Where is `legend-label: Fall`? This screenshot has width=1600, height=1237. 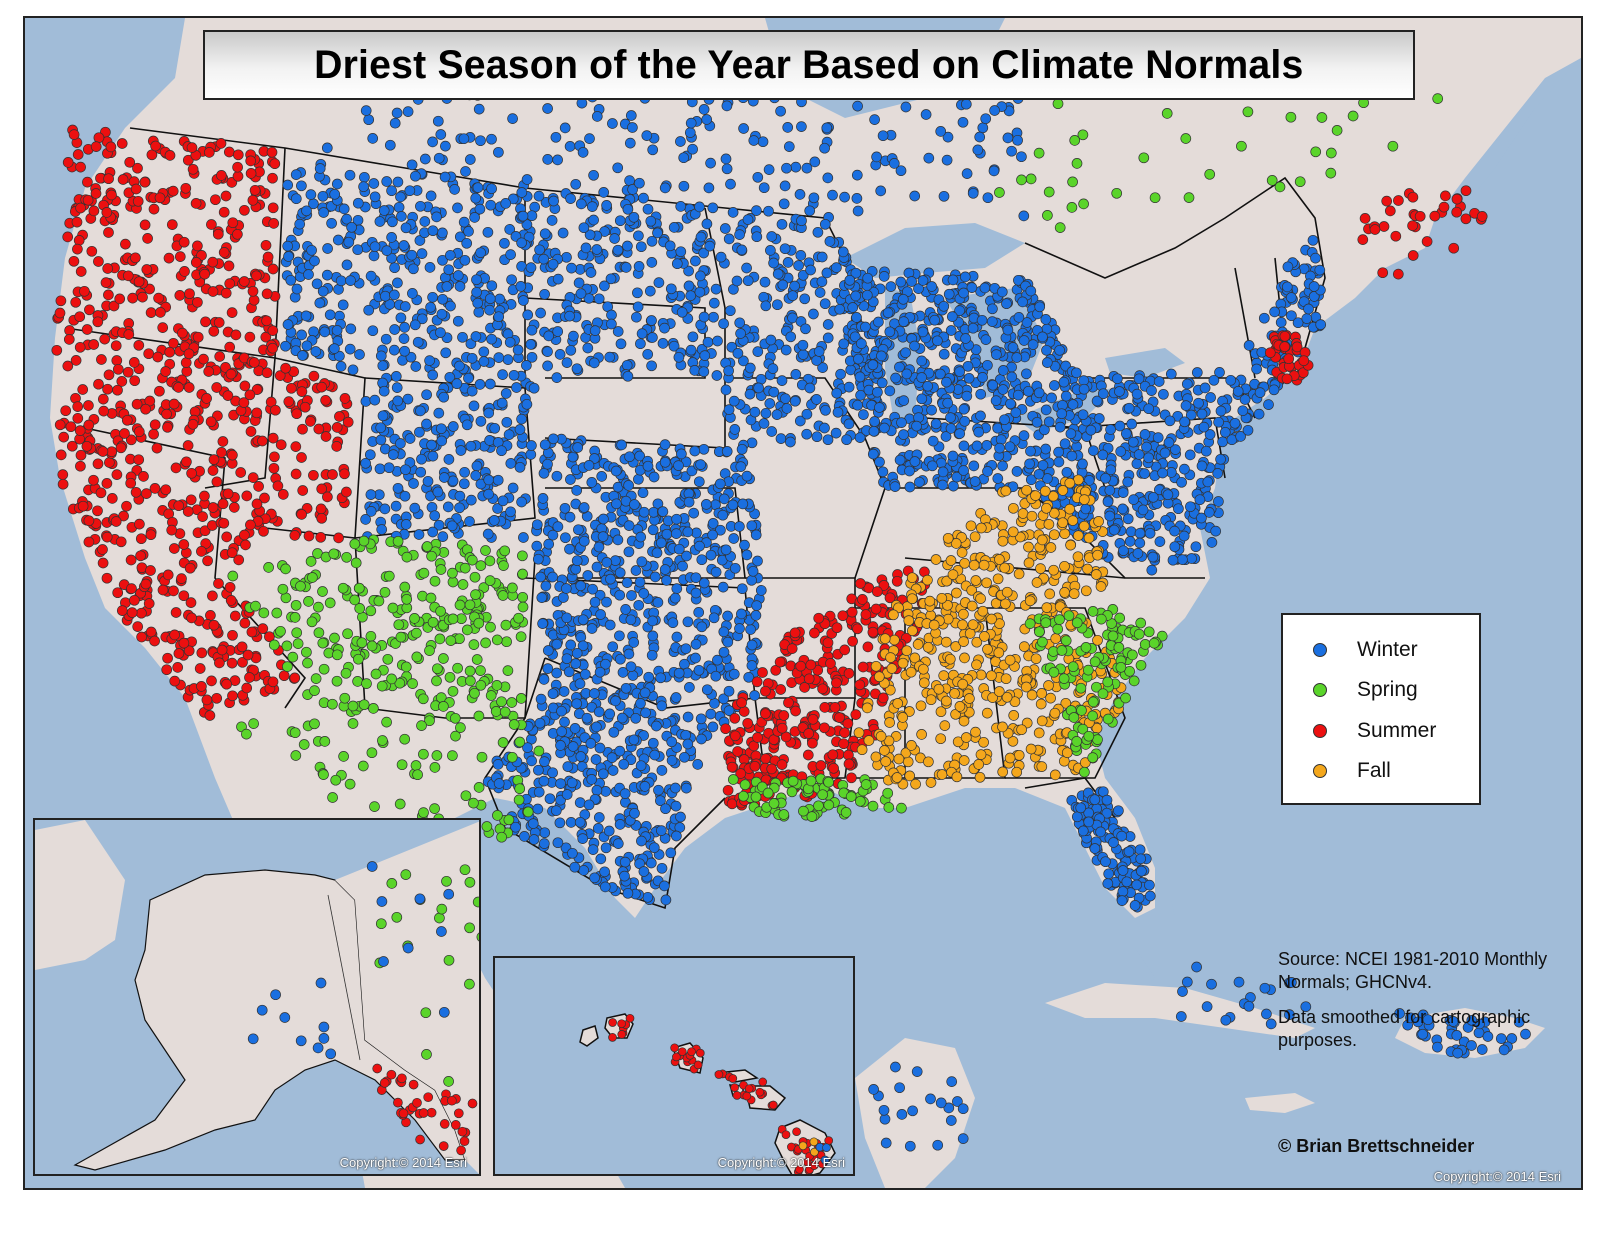
legend-label: Fall is located at coordinates (1374, 770).